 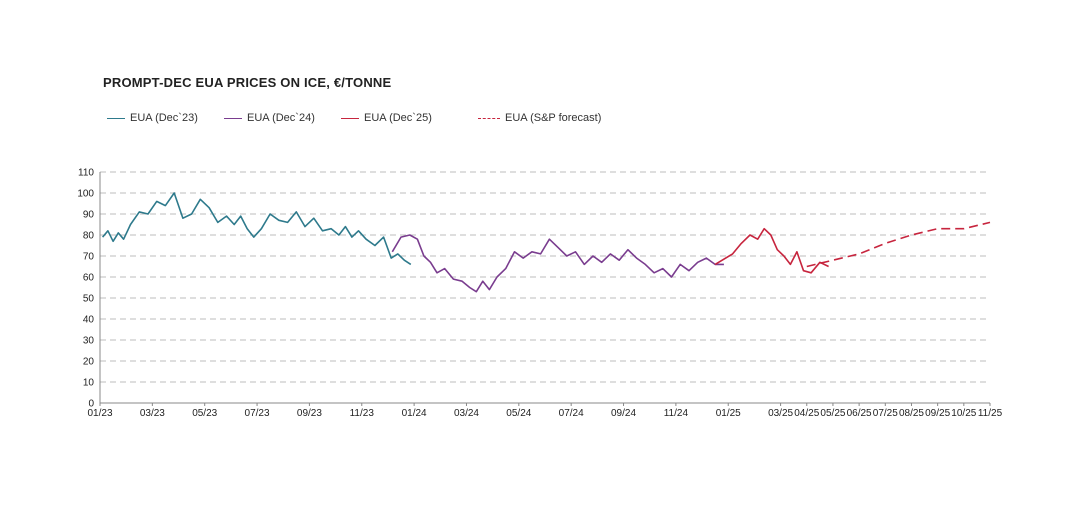 I want to click on legend-item-dec24: EUA (Dec`24), so click(x=269, y=118).